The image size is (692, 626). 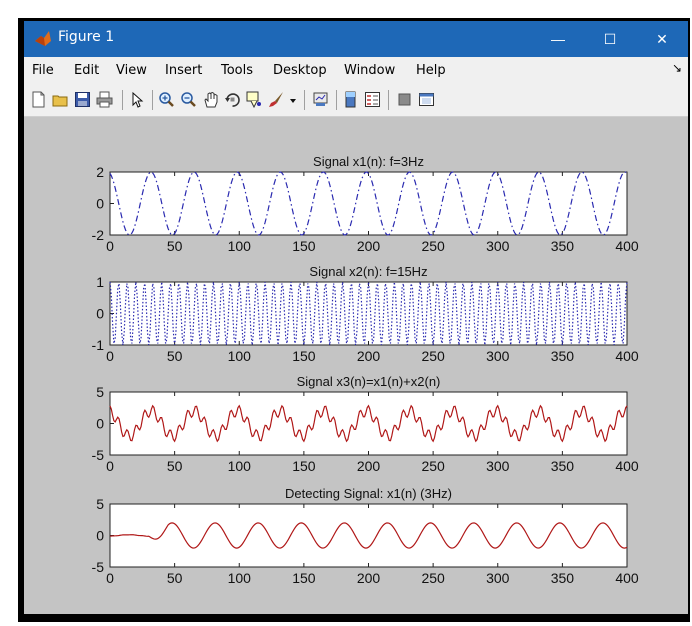 What do you see at coordinates (368, 271) in the screenshot?
I see `subplot-title-2: Signal x2(n): f=15Hz` at bounding box center [368, 271].